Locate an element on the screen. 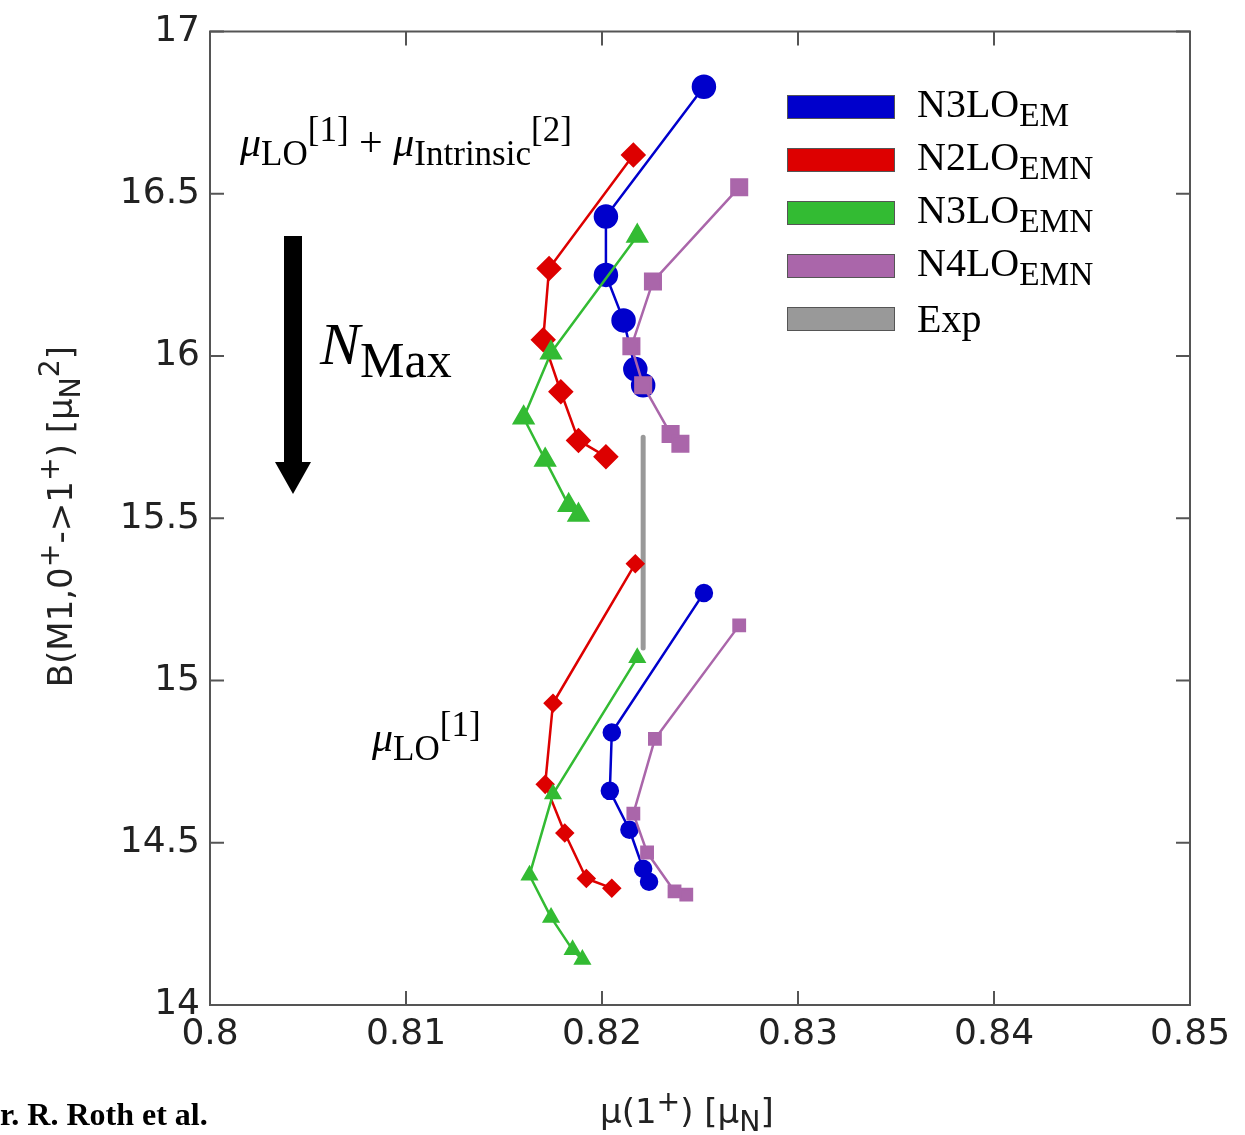  x-axis-title: μ(1$^{+}$) [μ$_{N}$] is located at coordinates (687, 1110).